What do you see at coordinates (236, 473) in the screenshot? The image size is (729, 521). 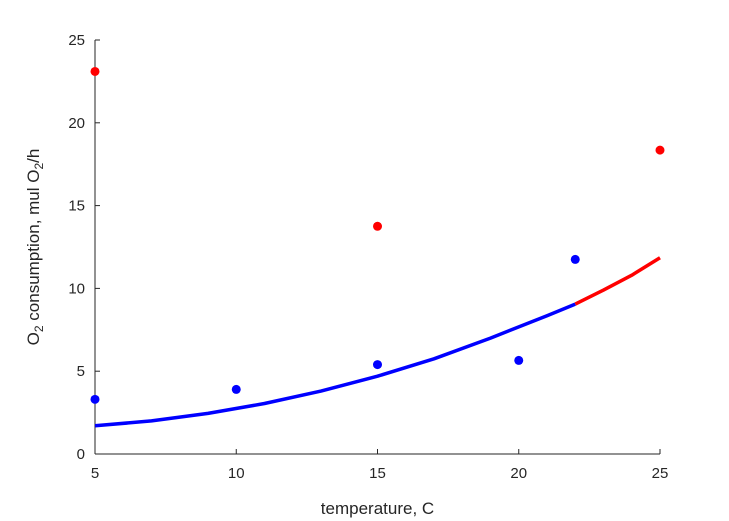 I see `x-tick-label: 10` at bounding box center [236, 473].